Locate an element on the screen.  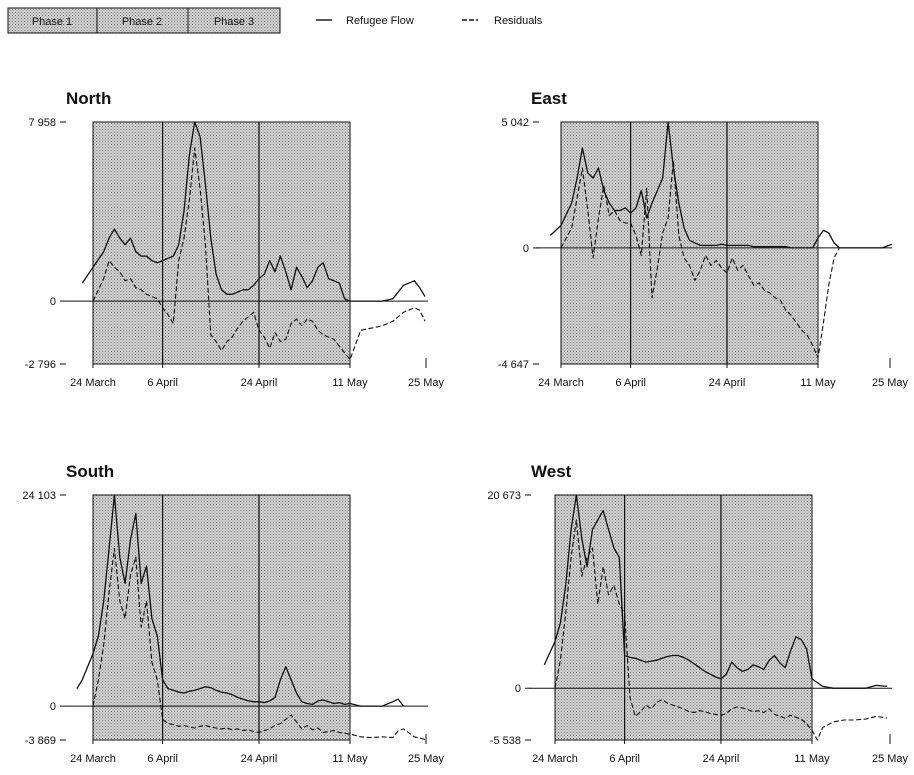
west-ytick-label: -5 538 is located at coordinates (505, 741).